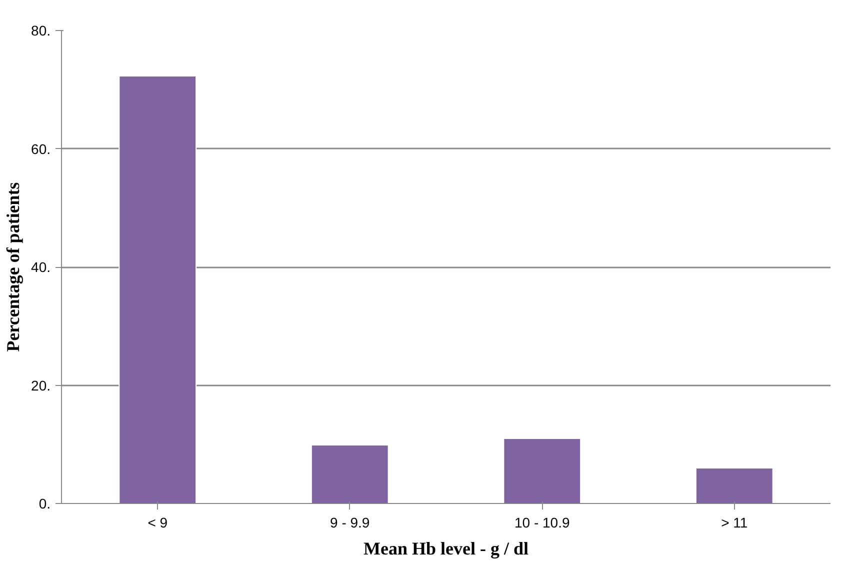 The height and width of the screenshot is (561, 850). Describe the element at coordinates (41, 267) in the screenshot. I see `y-tick-label: 40.` at that location.